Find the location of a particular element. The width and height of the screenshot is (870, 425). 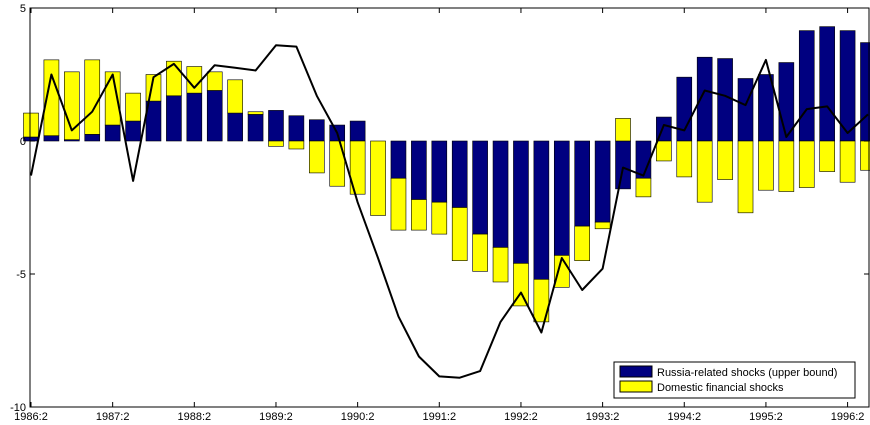

x-tick-label: 1991:2 is located at coordinates (439, 417).